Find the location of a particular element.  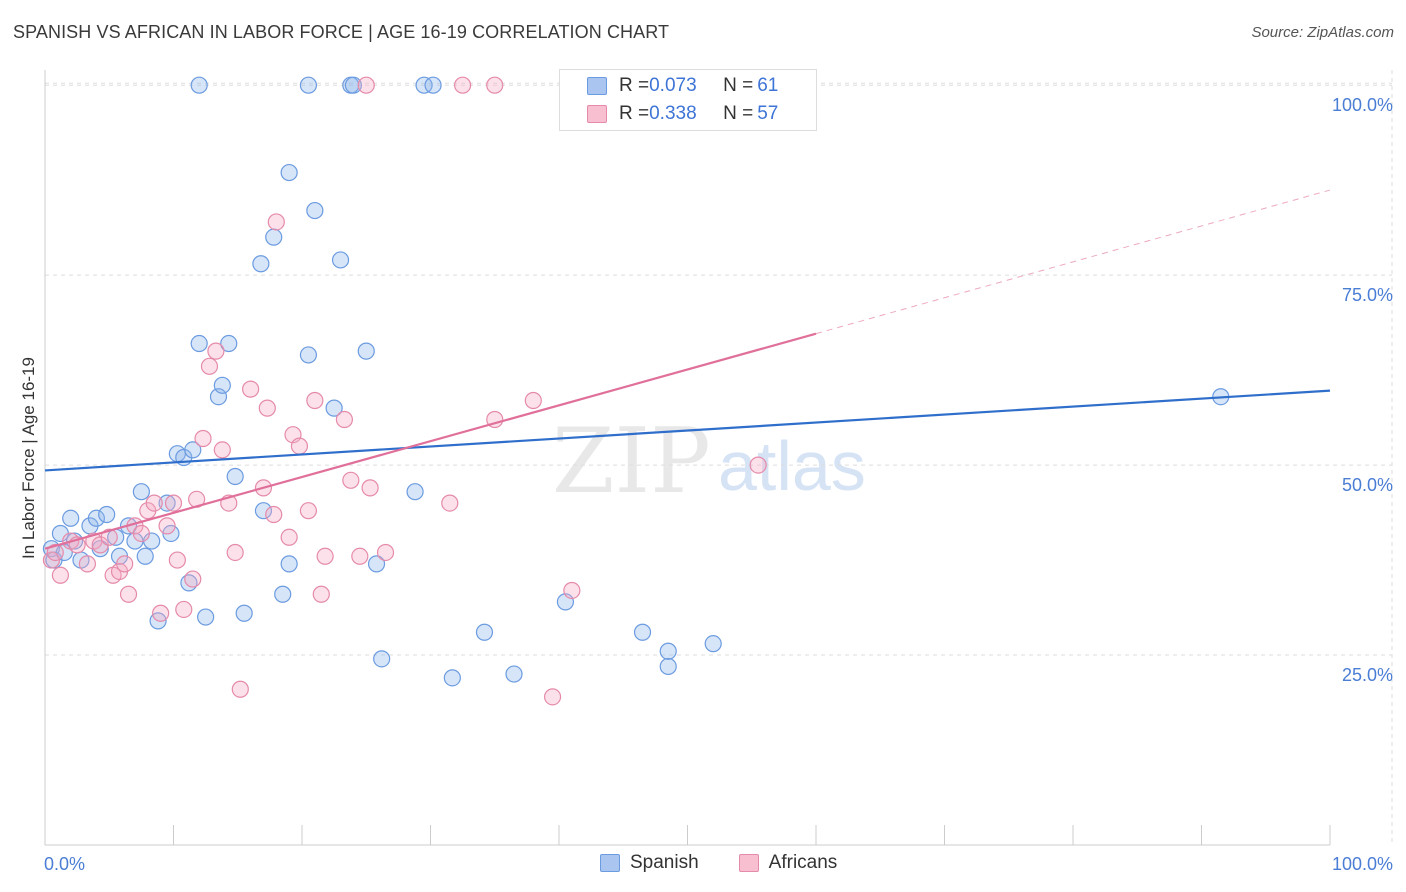

legend-row-spanish: R = 0.073 N = 61 is located at coordinates (682, 86).